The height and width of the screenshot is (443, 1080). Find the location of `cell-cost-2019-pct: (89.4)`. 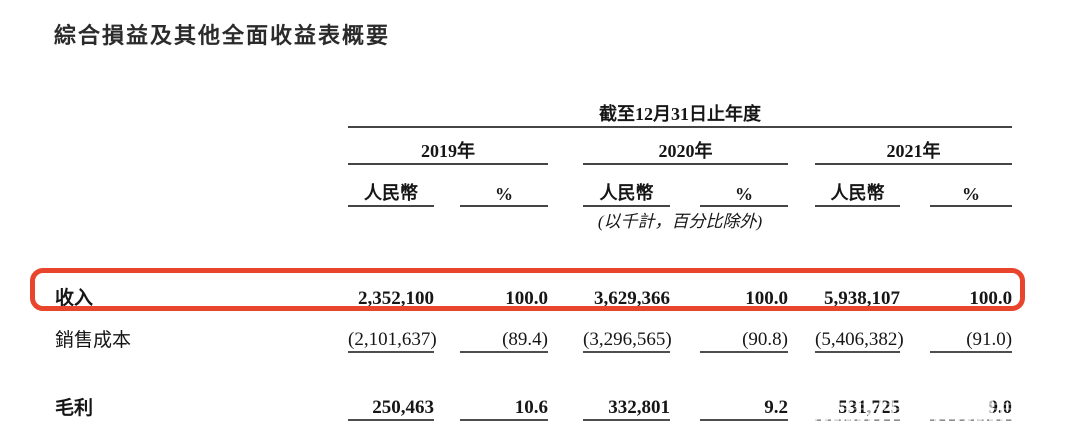

cell-cost-2019-pct: (89.4) is located at coordinates (504, 331).